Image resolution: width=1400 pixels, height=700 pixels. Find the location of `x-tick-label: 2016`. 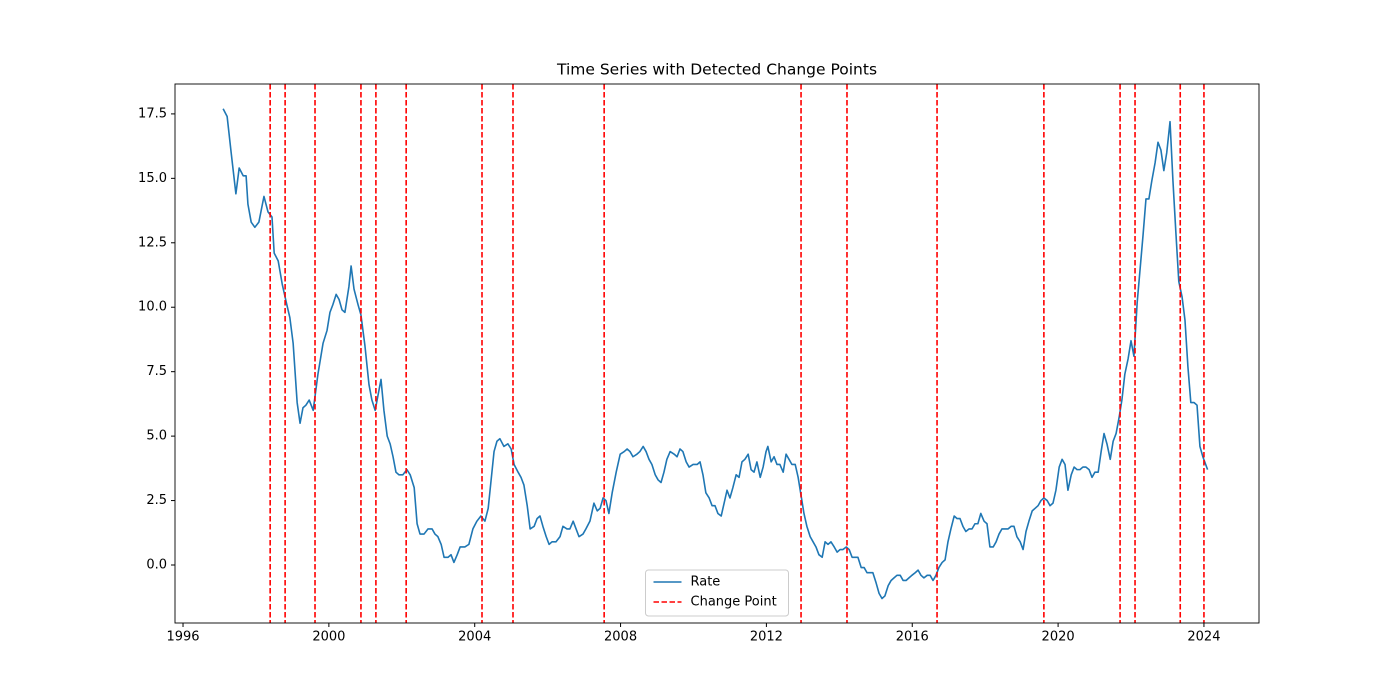

x-tick-label: 2016 is located at coordinates (912, 637).